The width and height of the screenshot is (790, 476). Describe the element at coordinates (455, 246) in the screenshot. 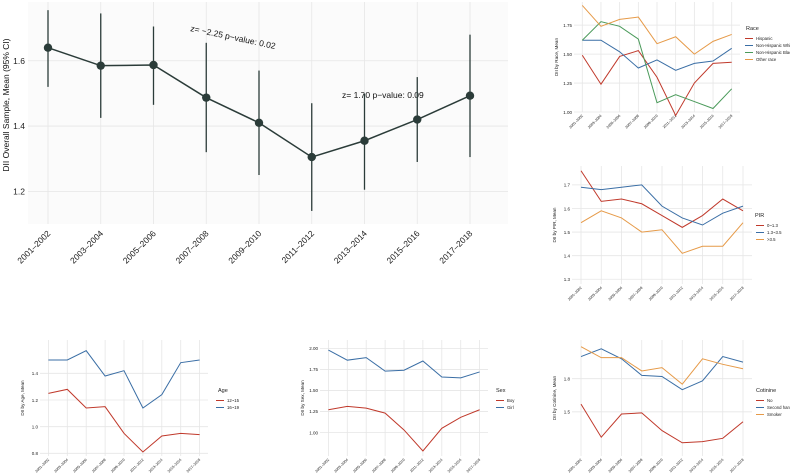

I see `main-xtick-label: 2017–2018` at that location.